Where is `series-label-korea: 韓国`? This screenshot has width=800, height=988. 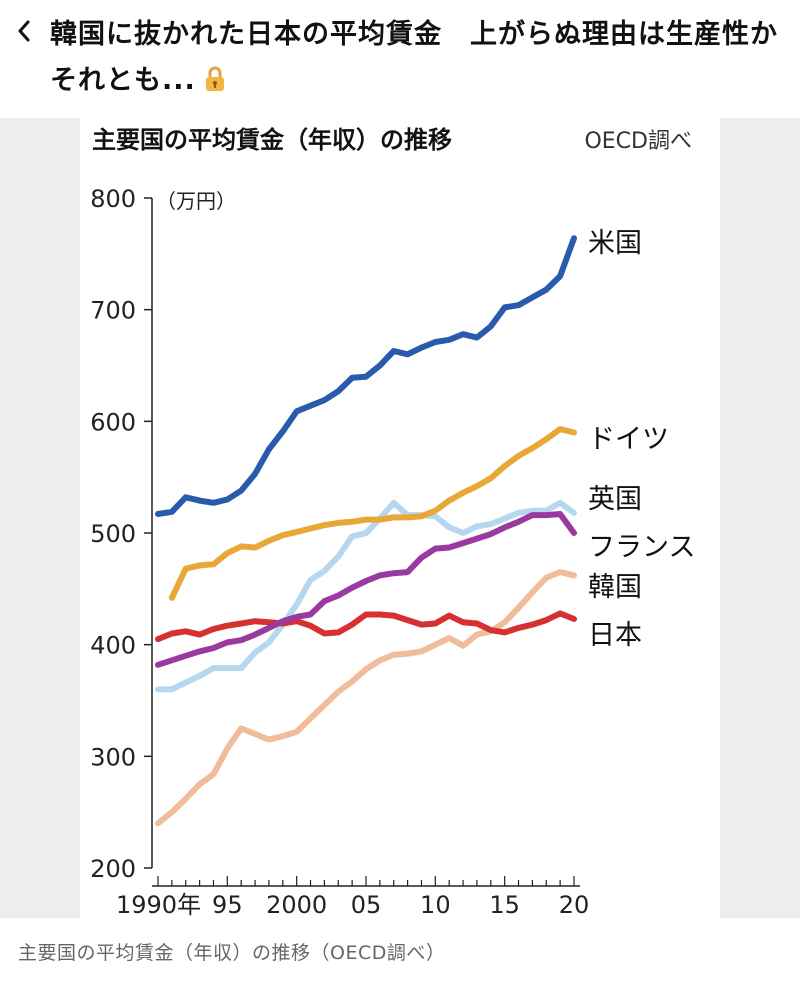 series-label-korea: 韓国 is located at coordinates (615, 587).